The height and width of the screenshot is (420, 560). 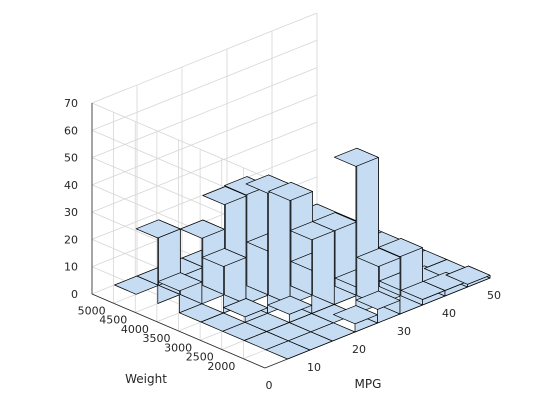 What do you see at coordinates (384, 340) in the screenshot?
I see `x-axis-ticks: 0 10 20 30 40 50` at bounding box center [384, 340].